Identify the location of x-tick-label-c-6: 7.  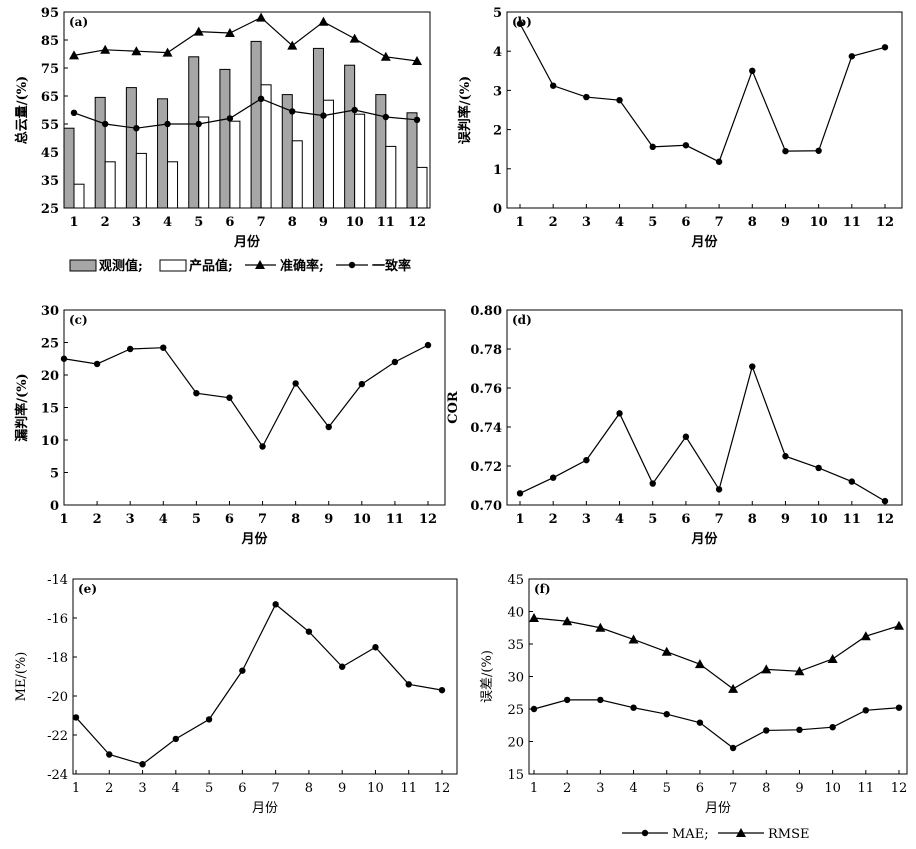
(262, 519).